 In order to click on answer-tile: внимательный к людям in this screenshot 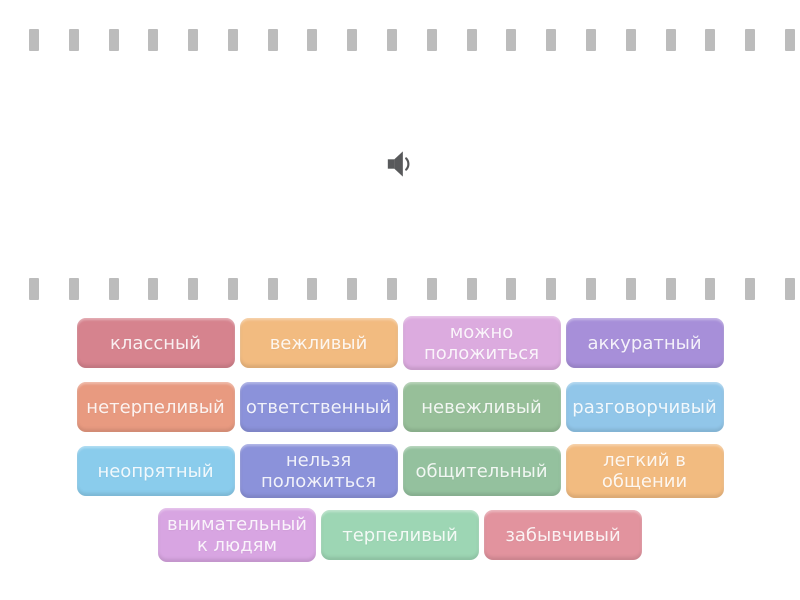, I will do `click(237, 535)`.